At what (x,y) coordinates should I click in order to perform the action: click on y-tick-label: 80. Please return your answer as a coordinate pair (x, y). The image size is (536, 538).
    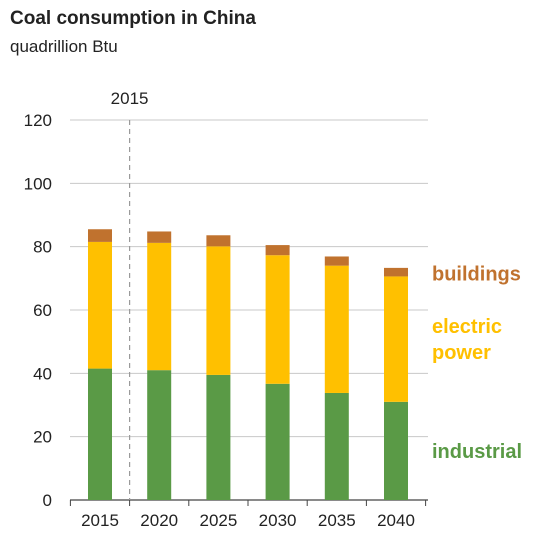
    Looking at the image, I should click on (42, 247).